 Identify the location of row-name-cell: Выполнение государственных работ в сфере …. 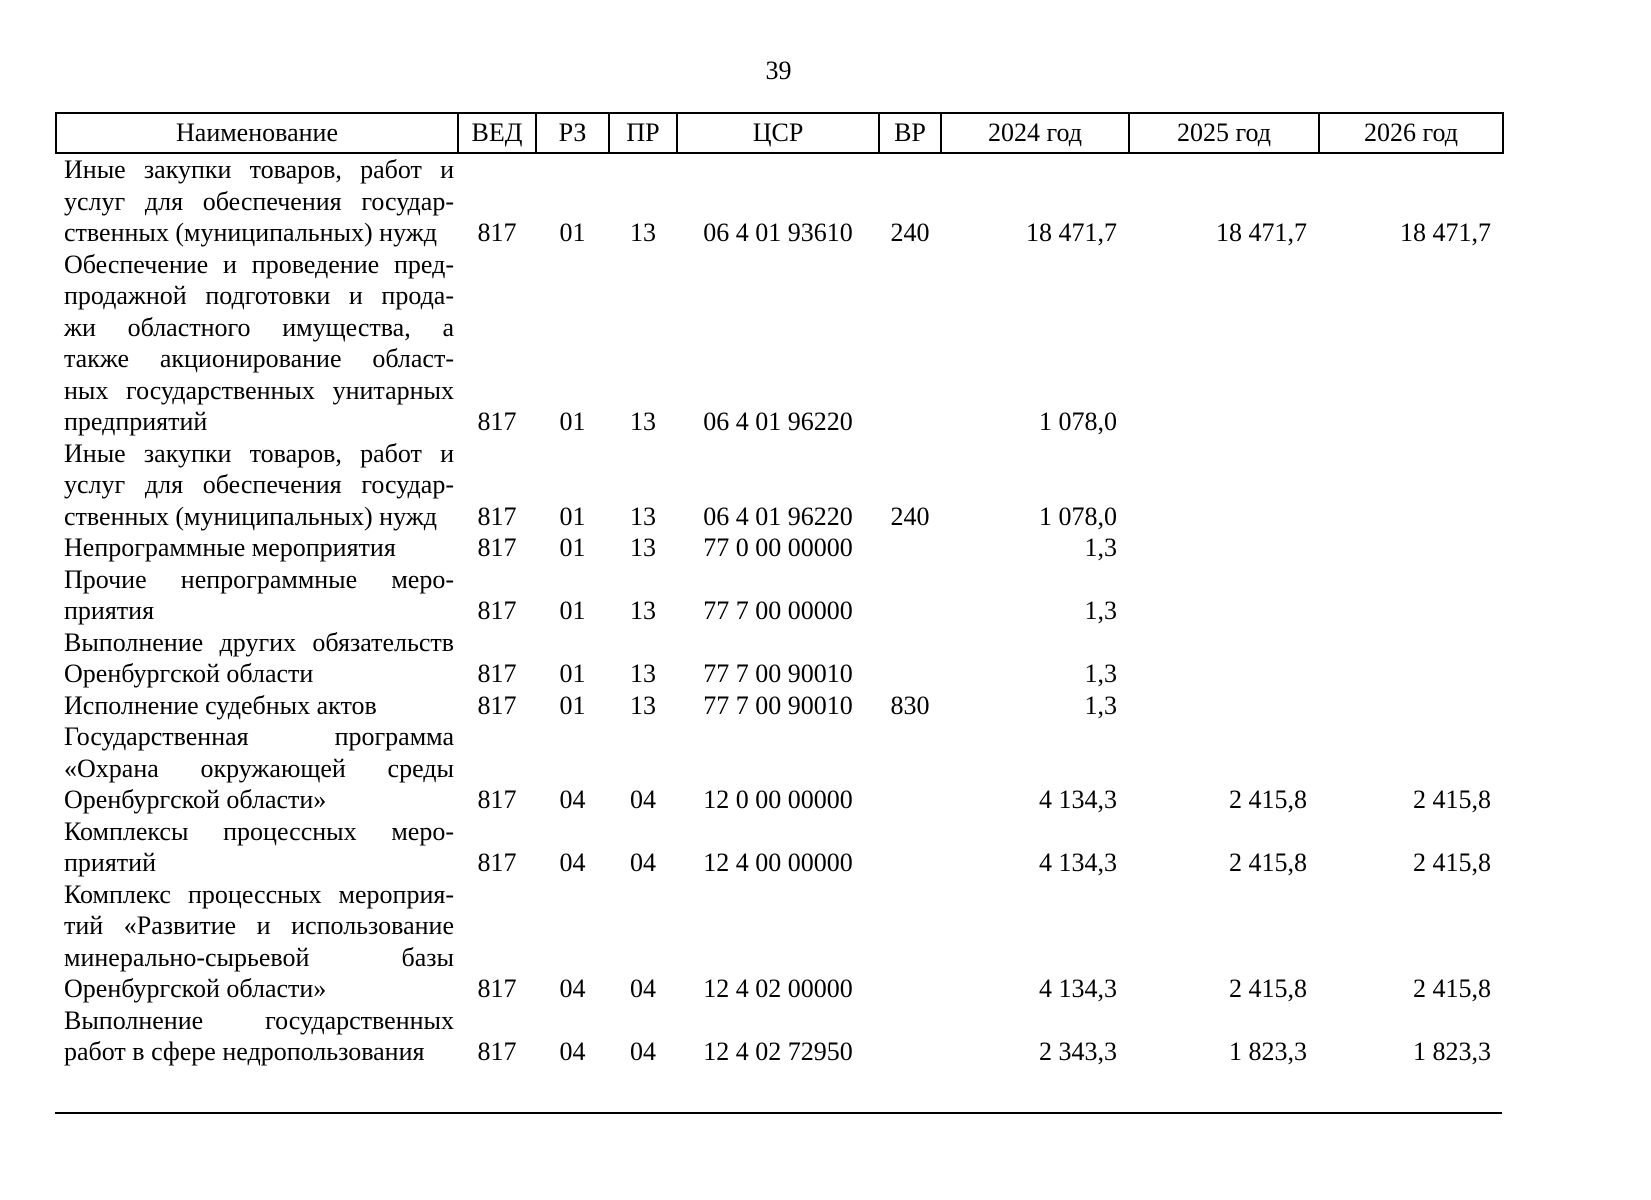
(257, 1036).